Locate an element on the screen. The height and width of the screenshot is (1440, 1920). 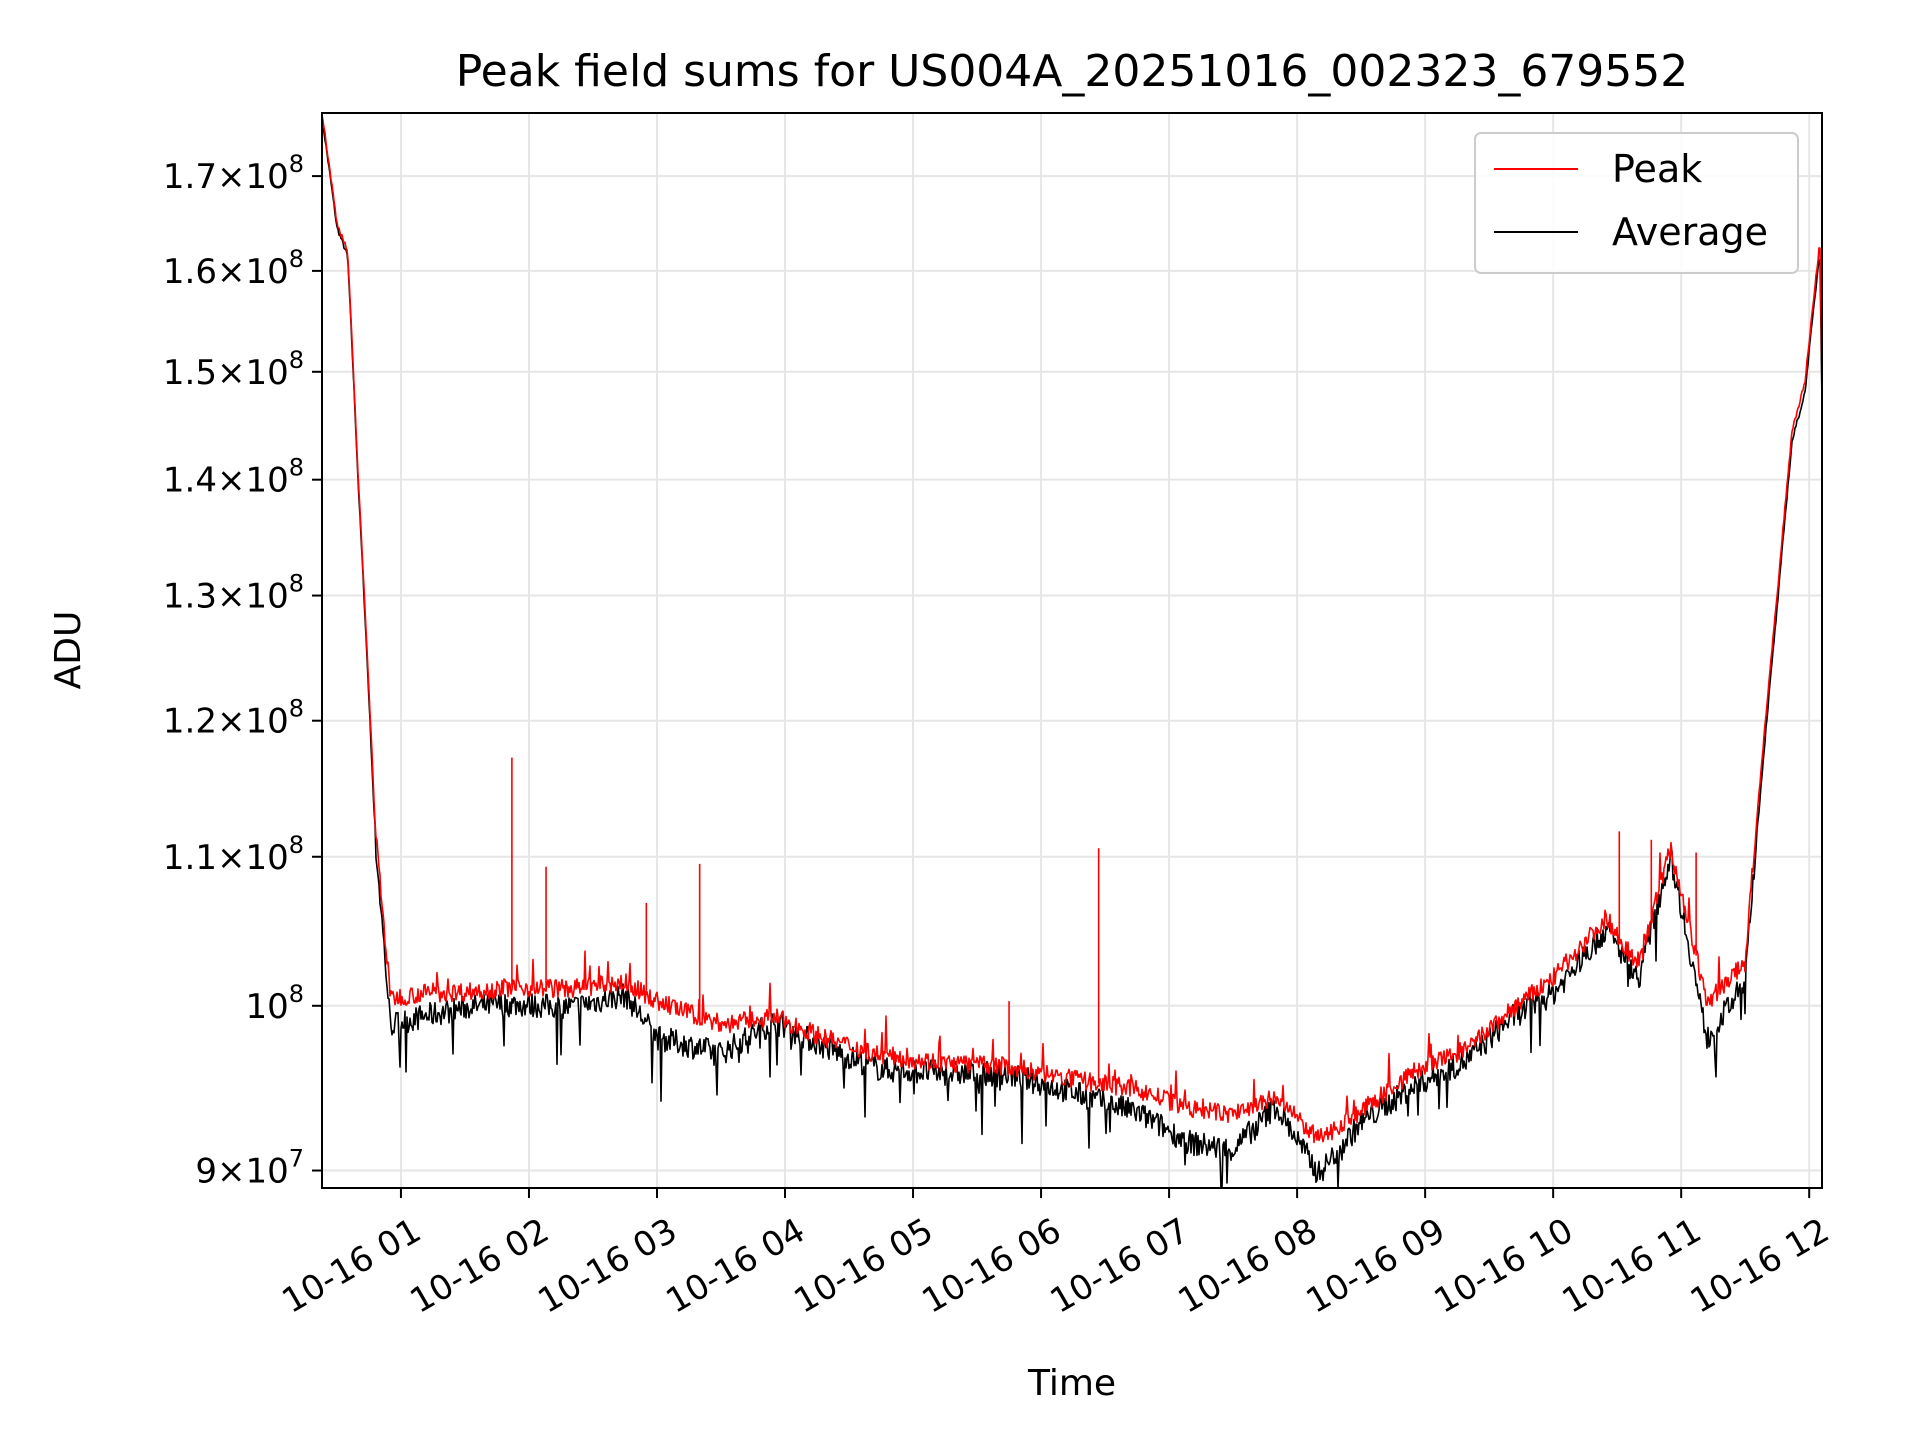
y-axis-label: ADU is located at coordinates (68, 650).